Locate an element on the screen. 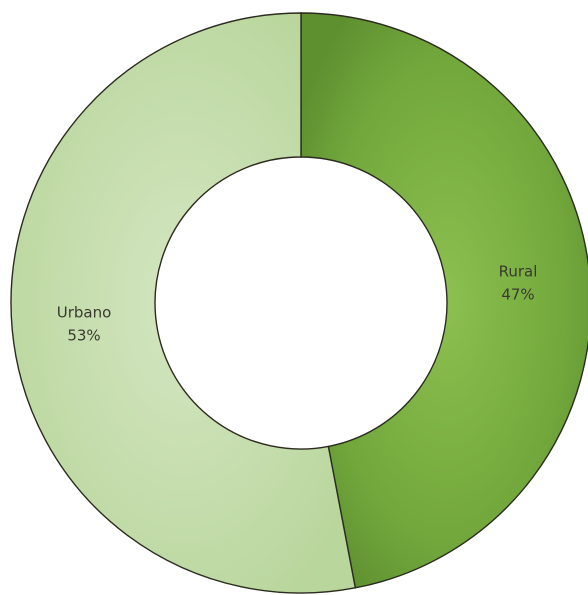  slice-label-urbano: Urbano is located at coordinates (84, 313).